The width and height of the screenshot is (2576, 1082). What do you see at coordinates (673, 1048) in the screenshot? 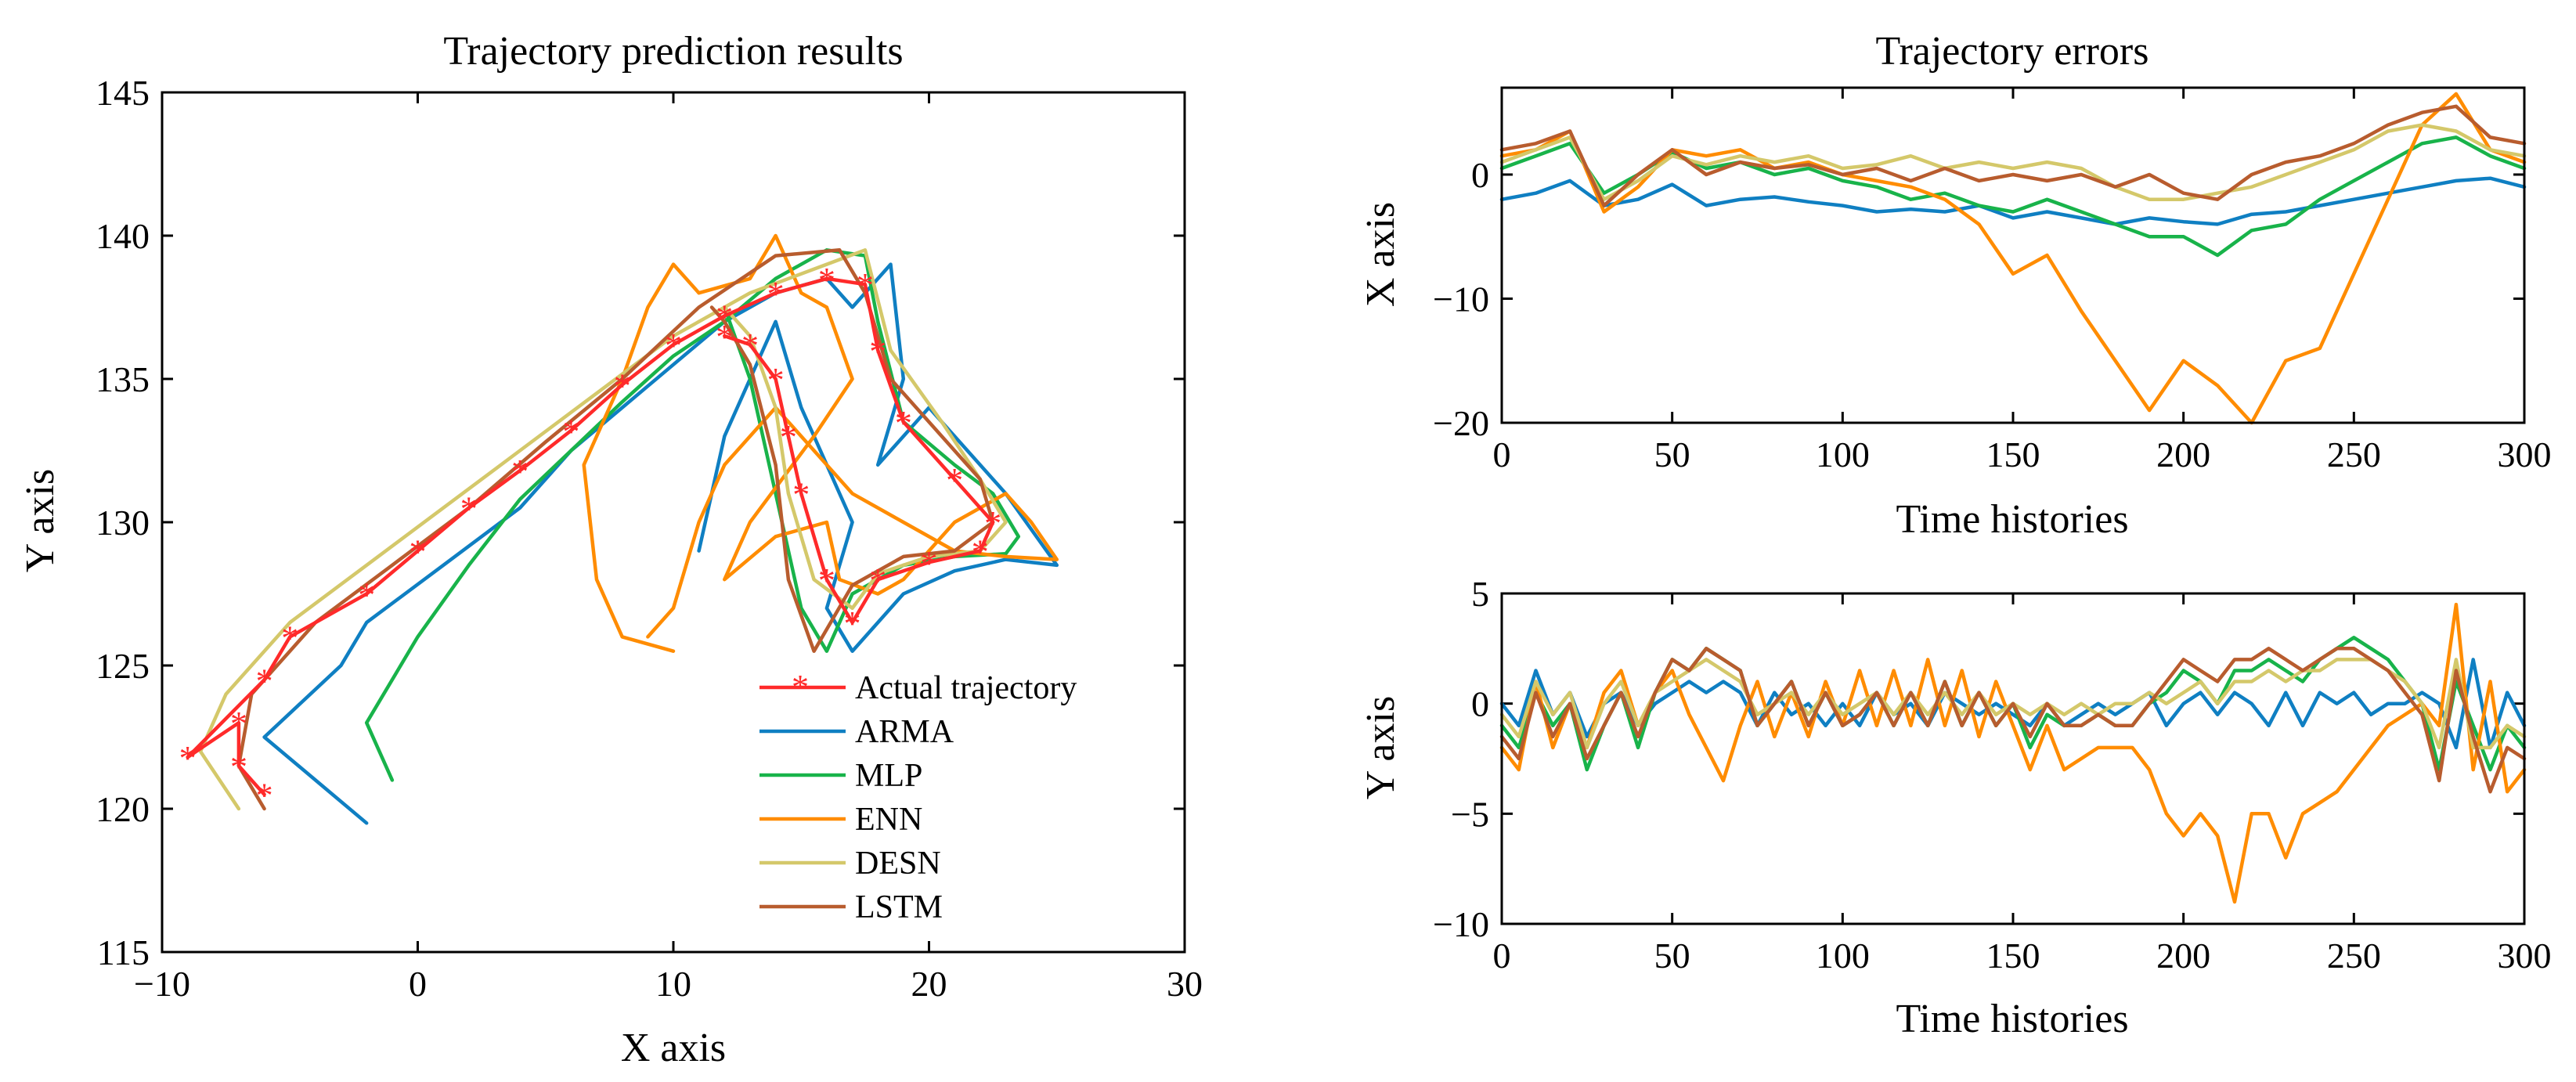
I see `trajectory-x-axis-label: X axis` at bounding box center [673, 1048].